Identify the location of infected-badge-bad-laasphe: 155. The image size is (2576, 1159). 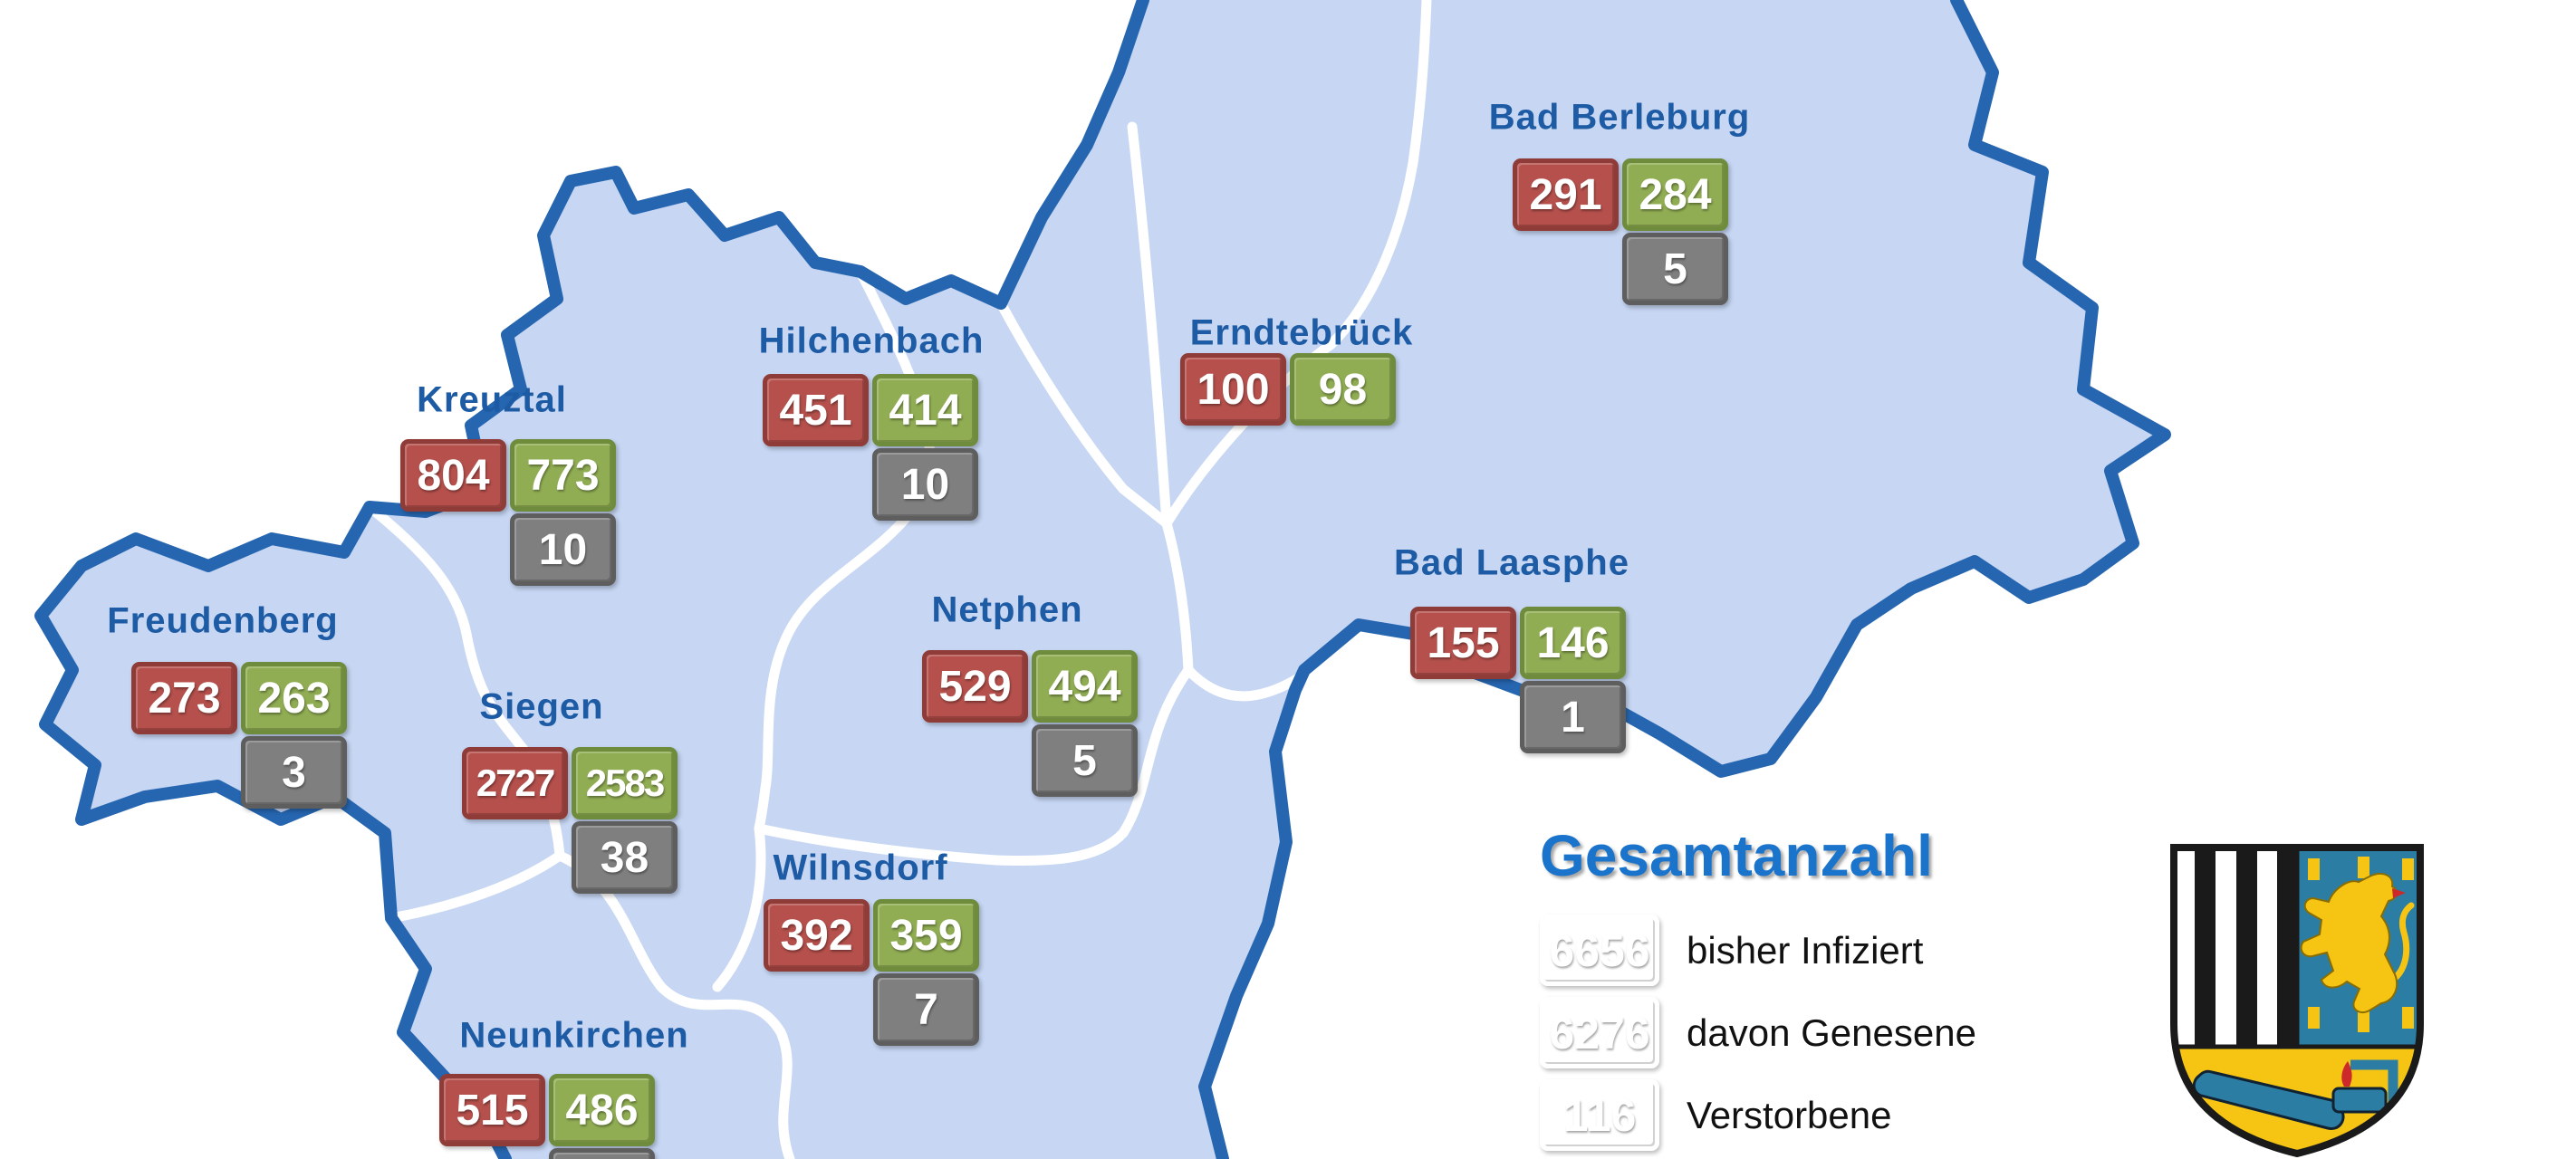
(1463, 643).